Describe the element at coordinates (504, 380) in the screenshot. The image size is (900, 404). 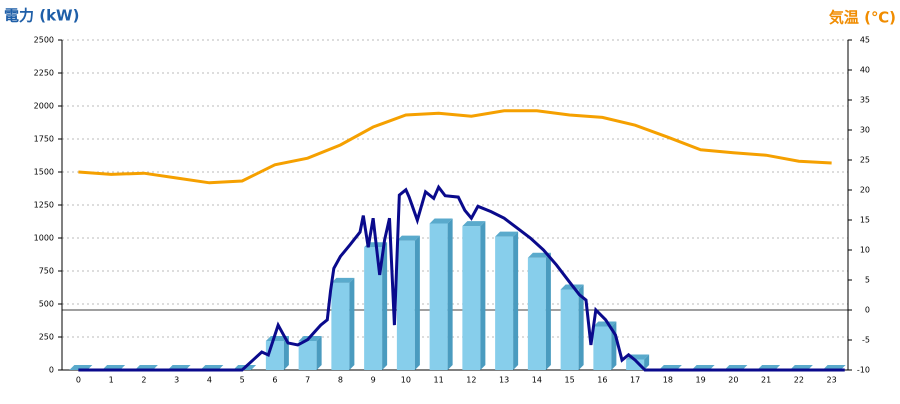
I see `x-tick-label: 13` at that location.